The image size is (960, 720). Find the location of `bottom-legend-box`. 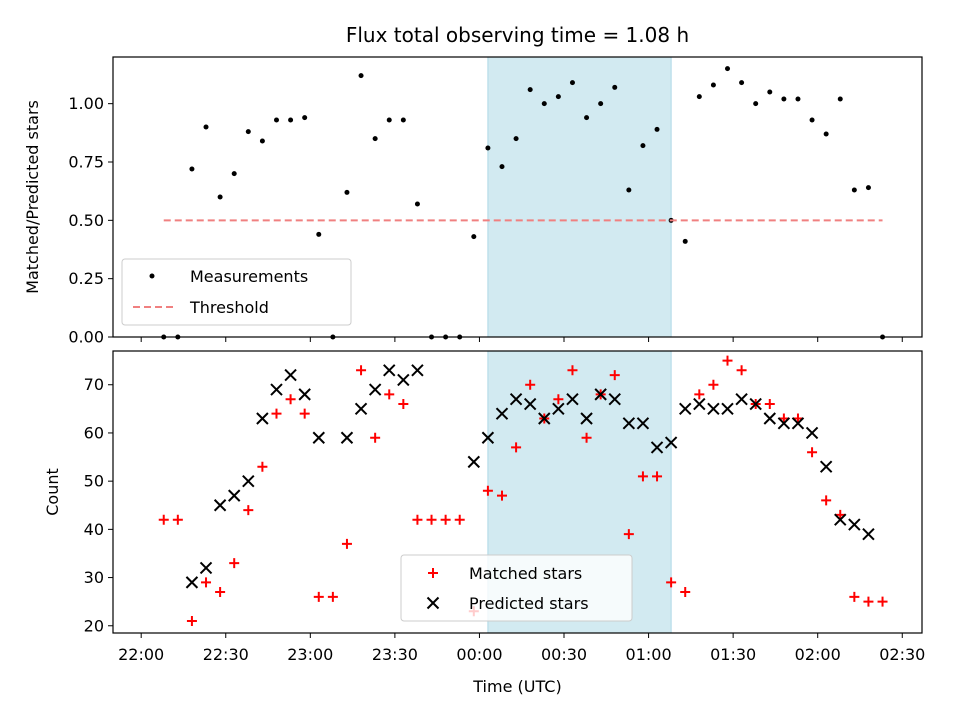

bottom-legend-box is located at coordinates (516, 588).